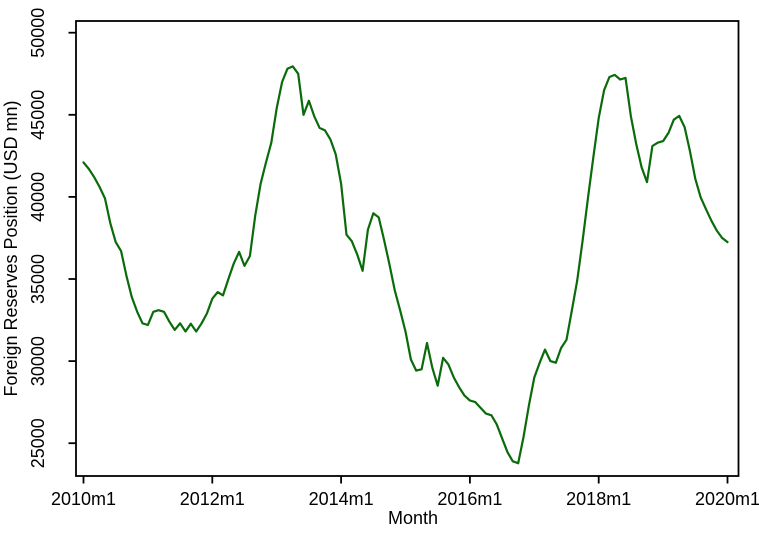 The height and width of the screenshot is (552, 759). Describe the element at coordinates (413, 518) in the screenshot. I see `x-axis-title: Month` at that location.